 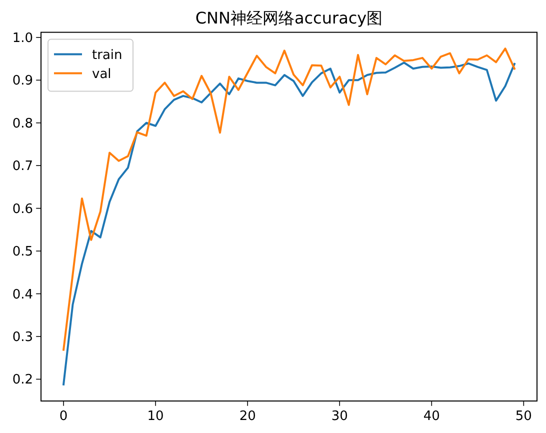 I want to click on y-tick-label: 0.7, so click(x=22, y=166).